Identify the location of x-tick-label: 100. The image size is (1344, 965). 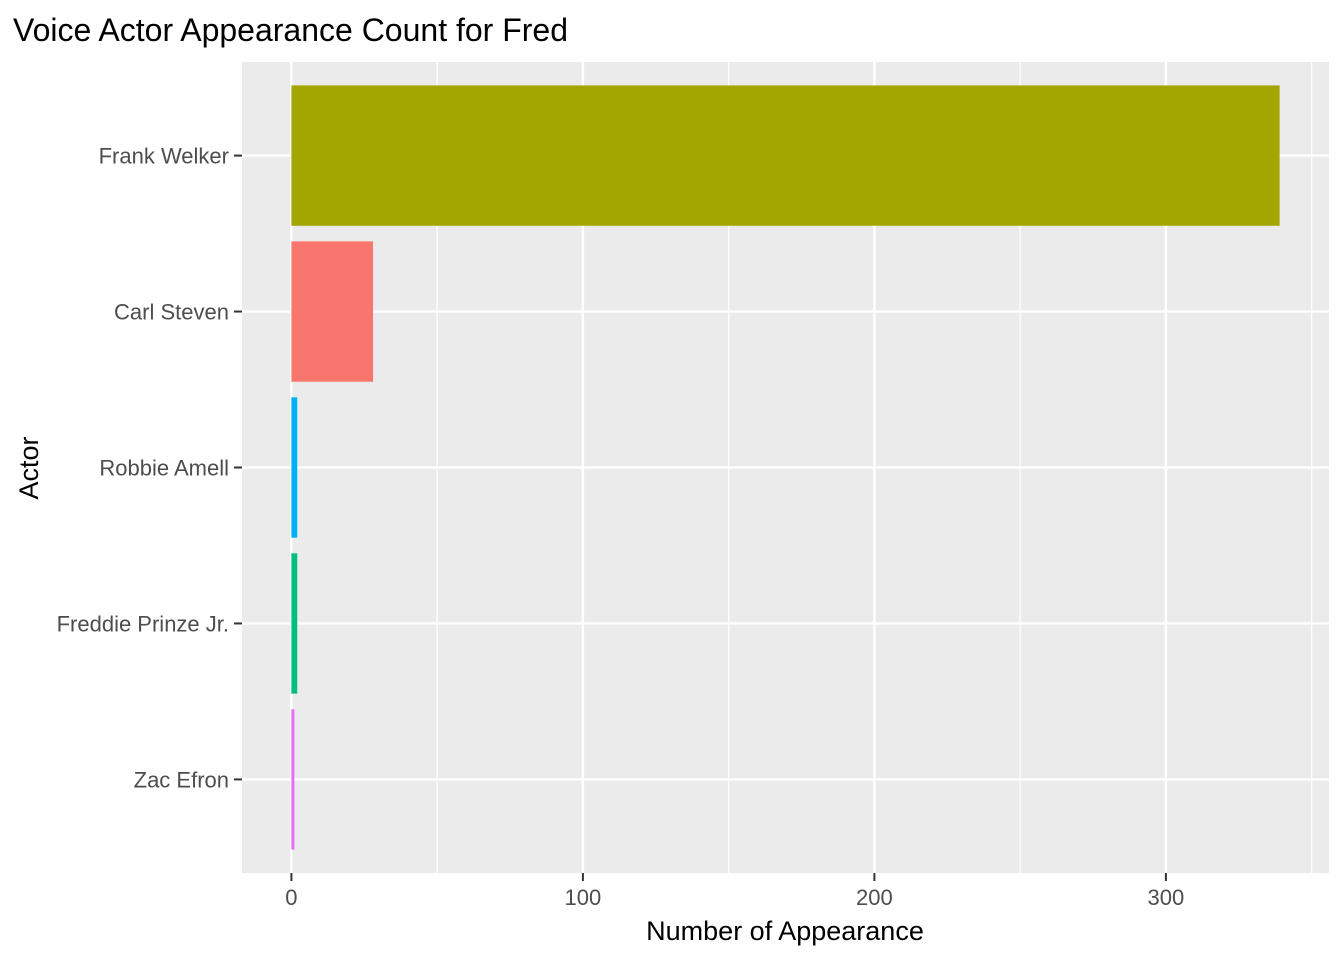
(583, 897).